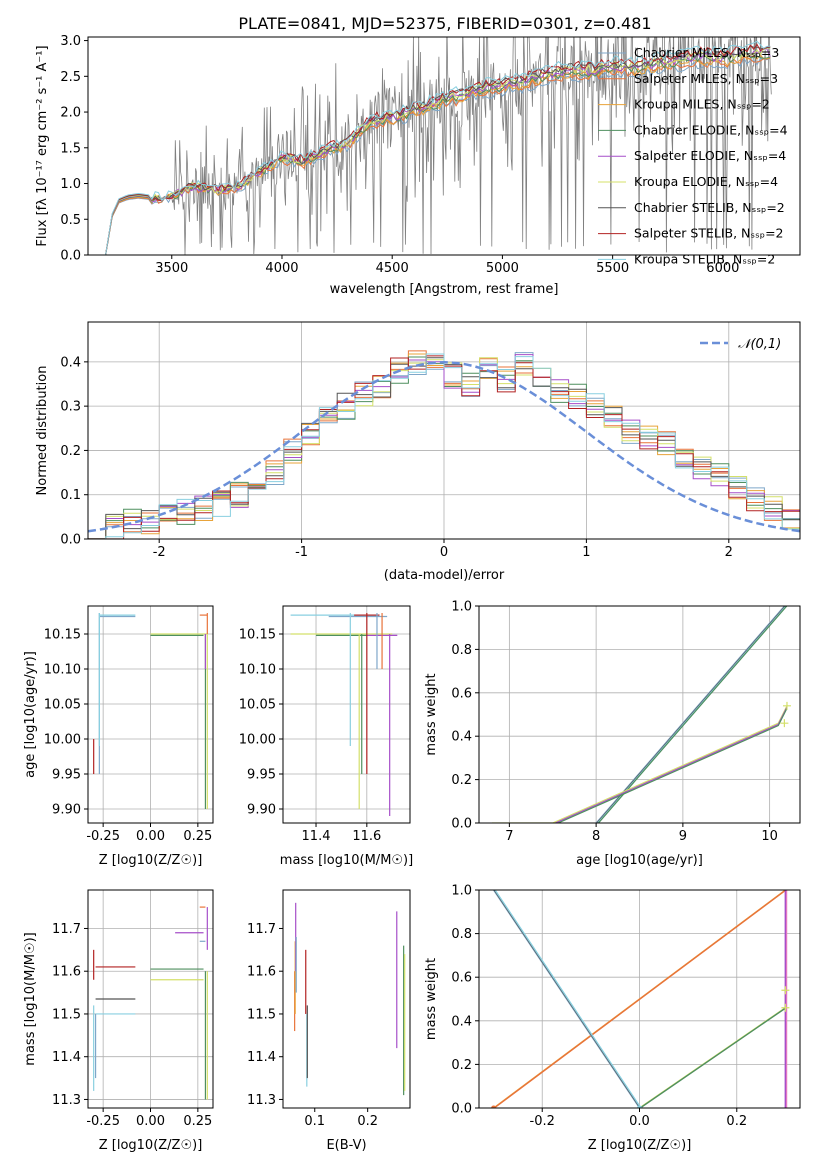  Describe the element at coordinates (346, 860) in the screenshot. I see `x-axis-label: mass [log10(M/M☉)]` at that location.